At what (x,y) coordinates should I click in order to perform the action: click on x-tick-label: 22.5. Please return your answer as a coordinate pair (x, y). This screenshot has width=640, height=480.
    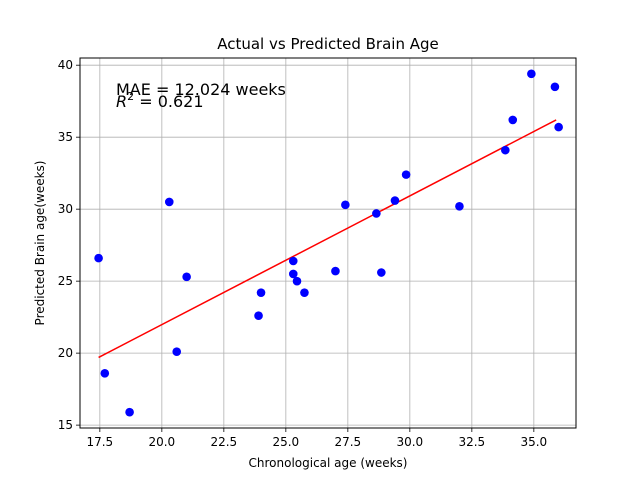
    Looking at the image, I should click on (223, 442).